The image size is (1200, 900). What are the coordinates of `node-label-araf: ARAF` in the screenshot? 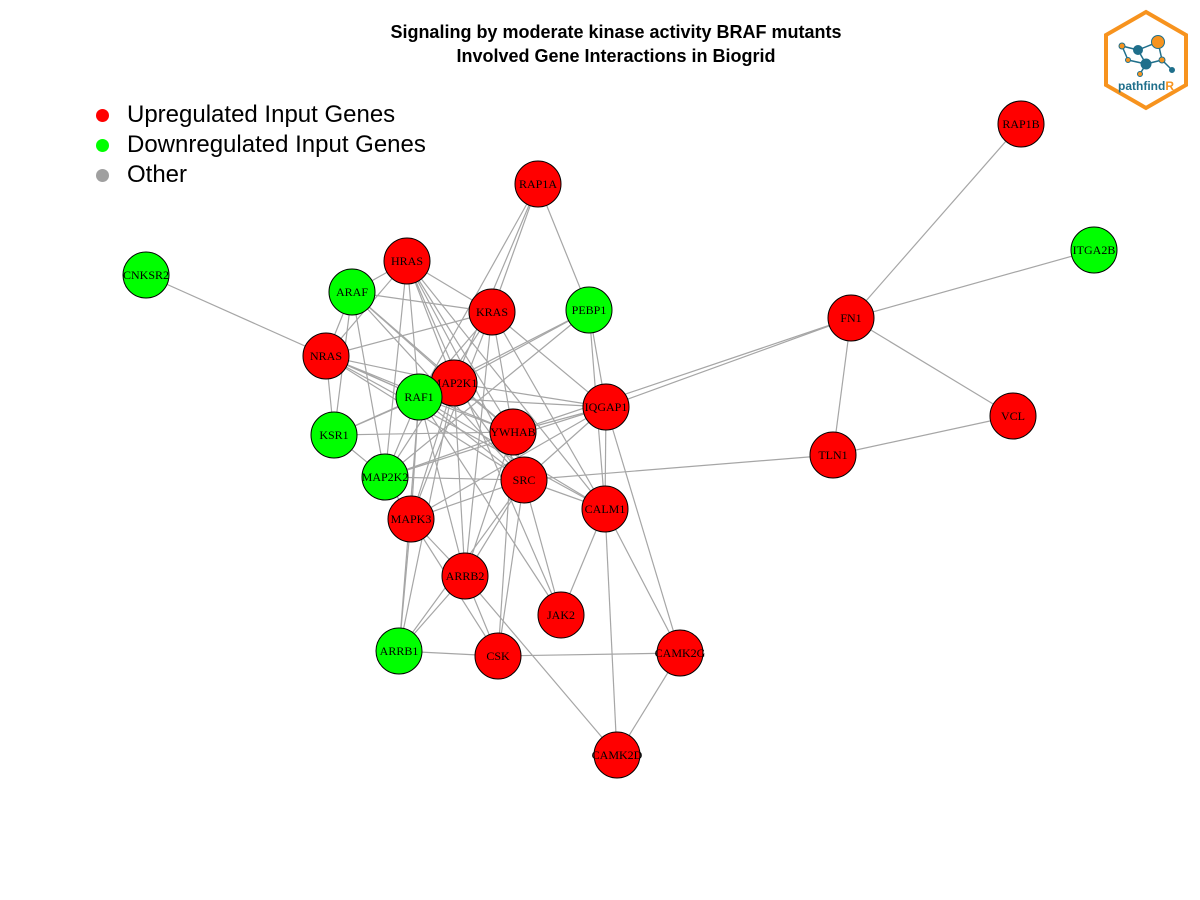 It's located at (352, 292).